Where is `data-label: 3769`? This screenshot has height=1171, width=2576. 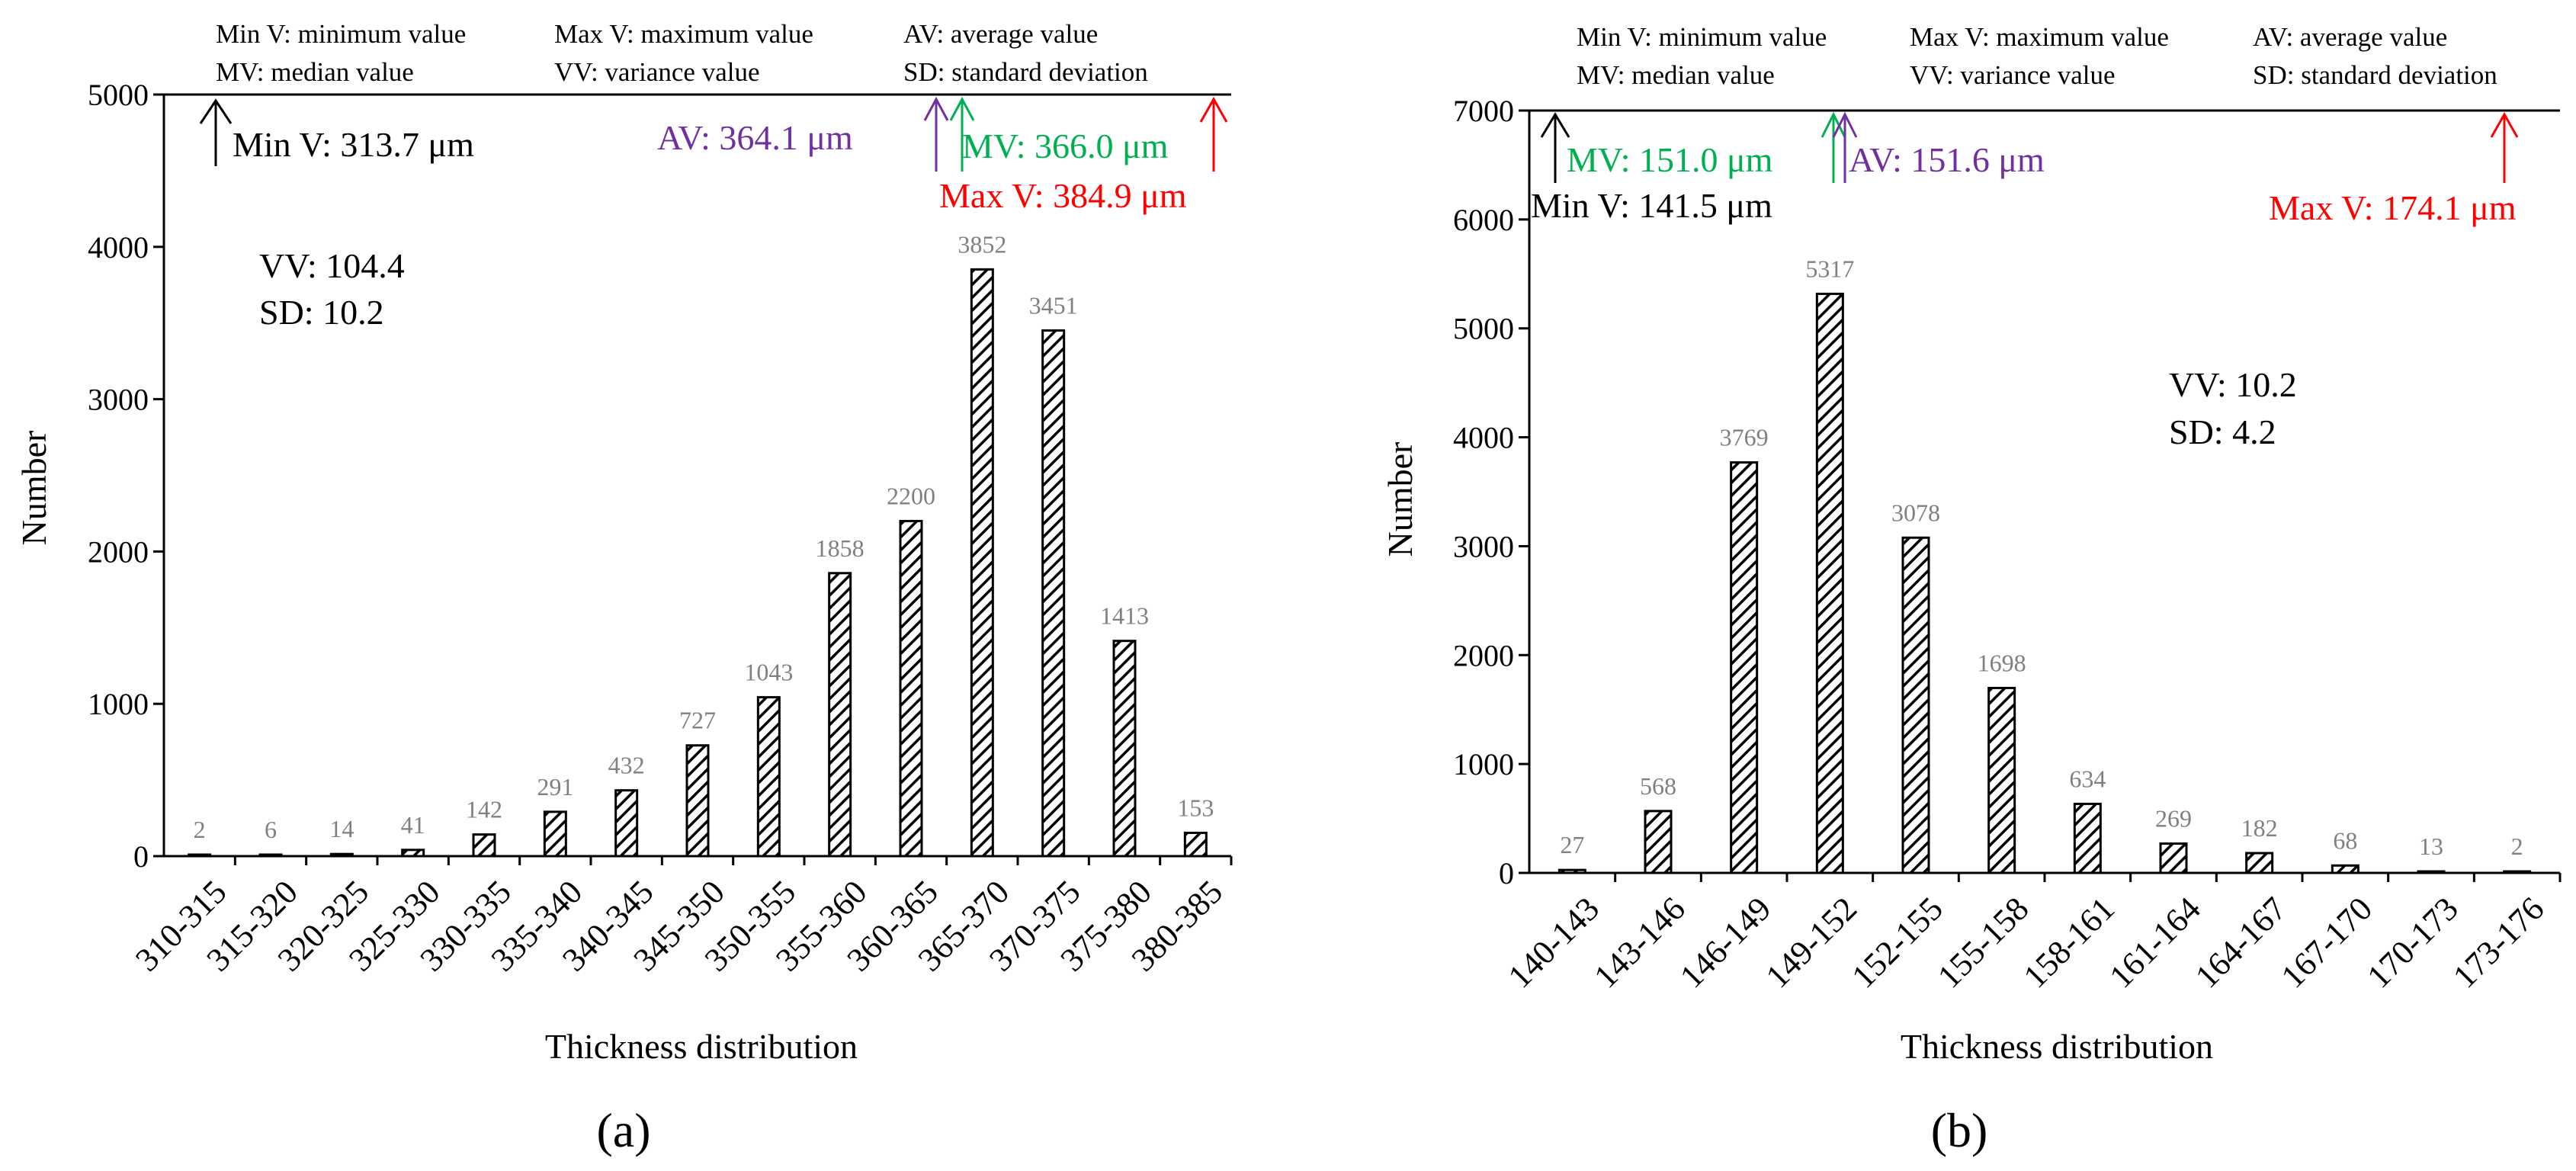
data-label: 3769 is located at coordinates (1744, 437).